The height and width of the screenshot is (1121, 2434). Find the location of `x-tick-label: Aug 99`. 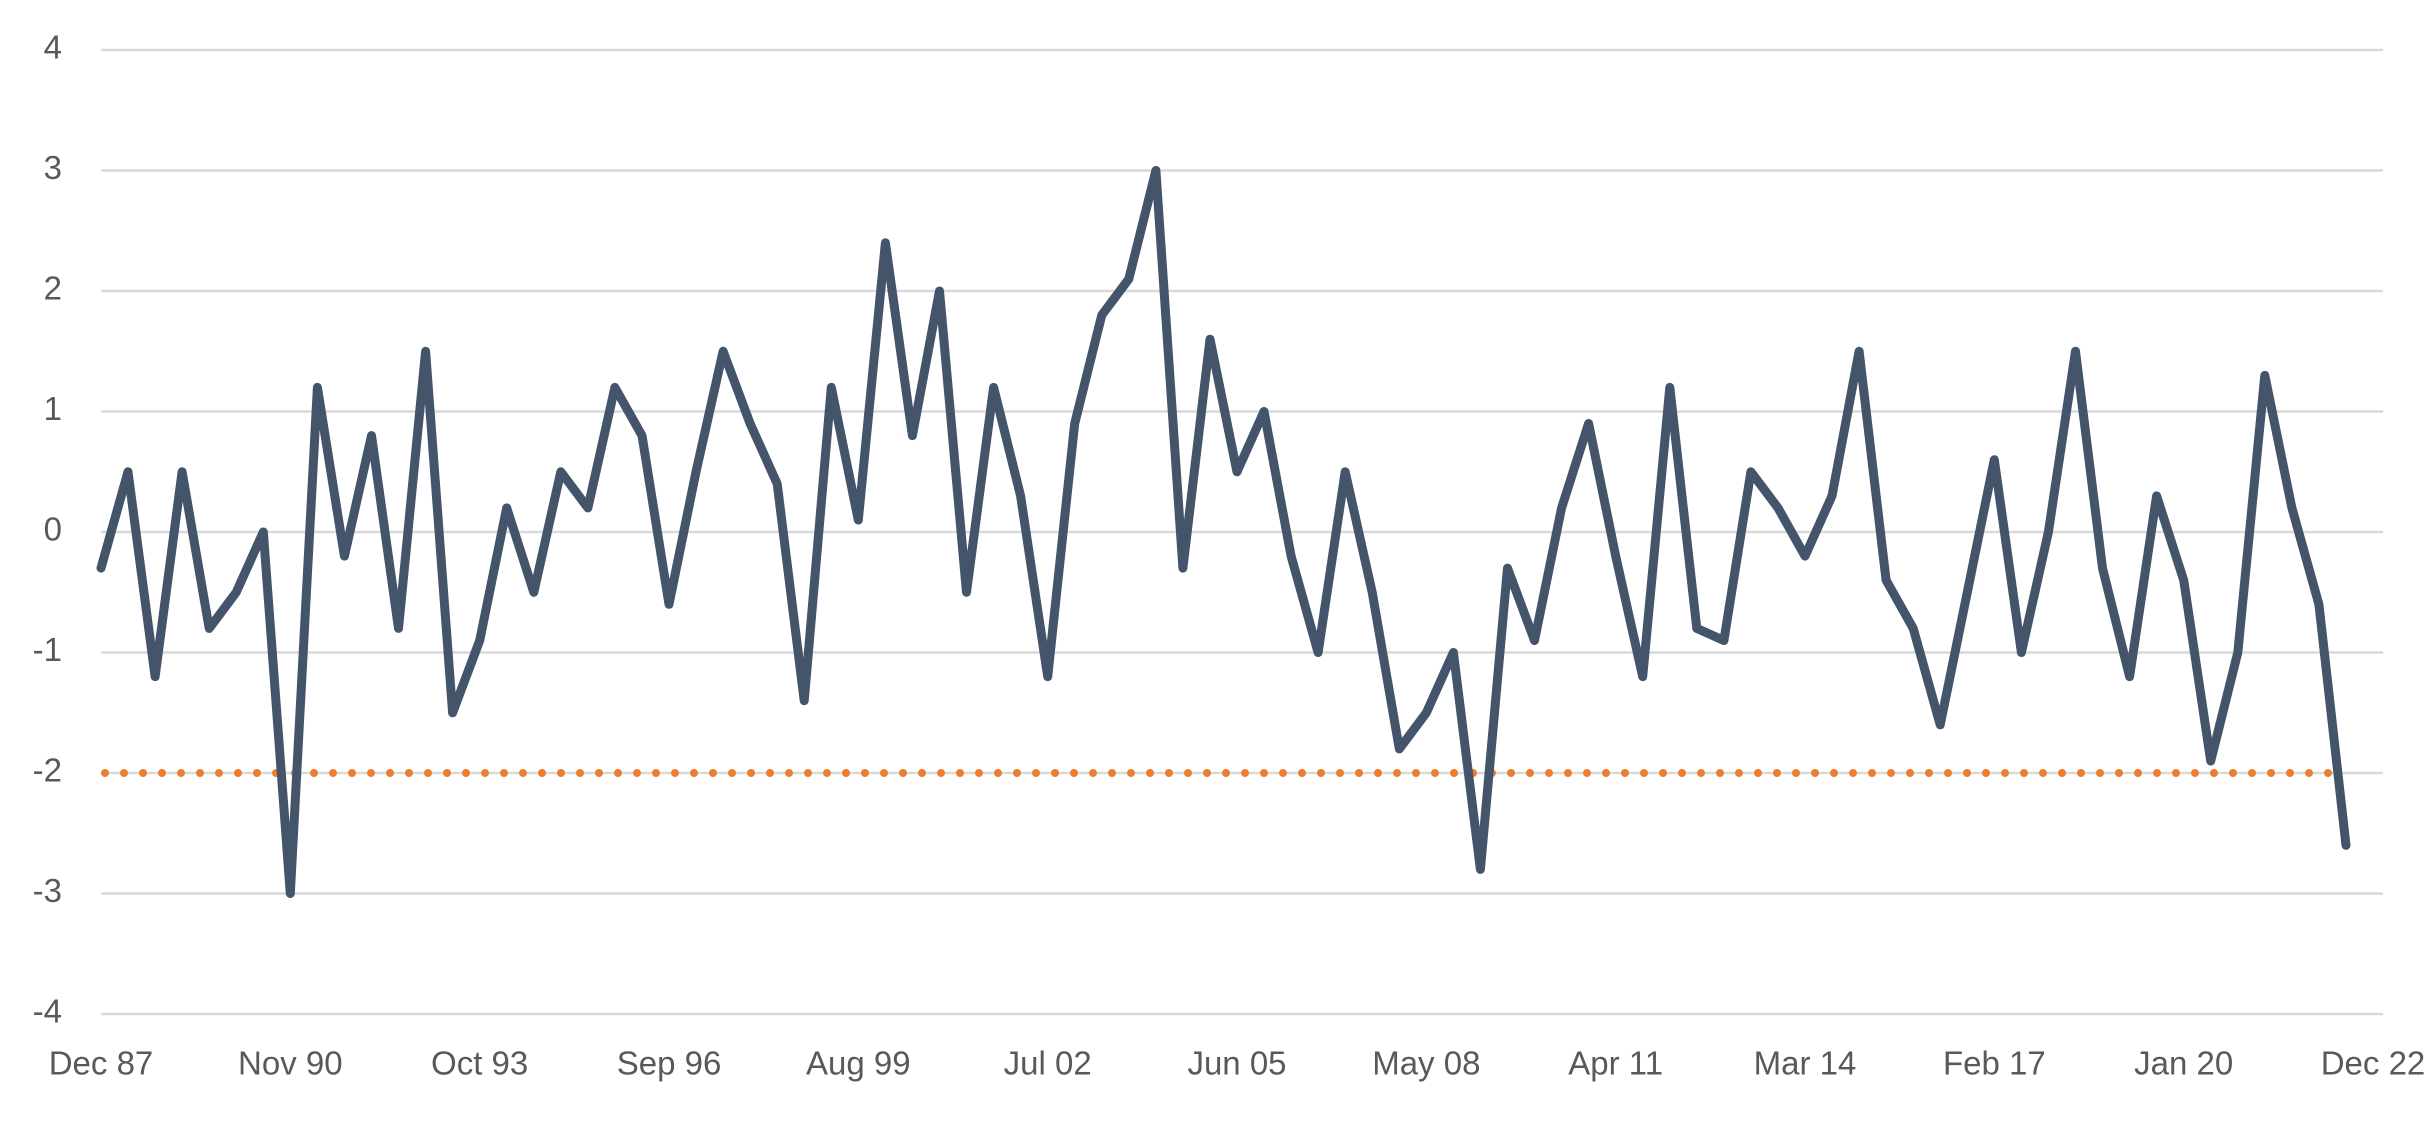

x-tick-label: Aug 99 is located at coordinates (858, 1063).